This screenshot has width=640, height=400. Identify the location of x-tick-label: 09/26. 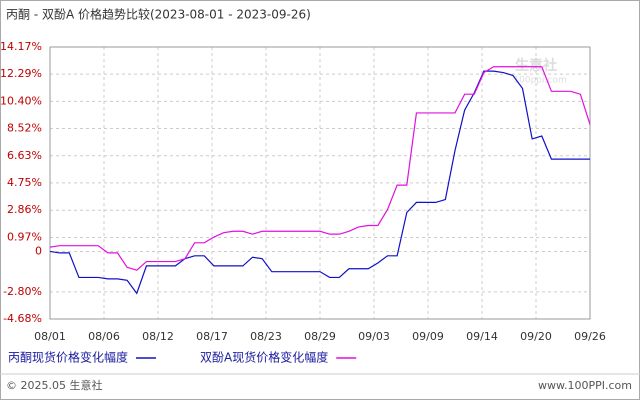
(590, 336).